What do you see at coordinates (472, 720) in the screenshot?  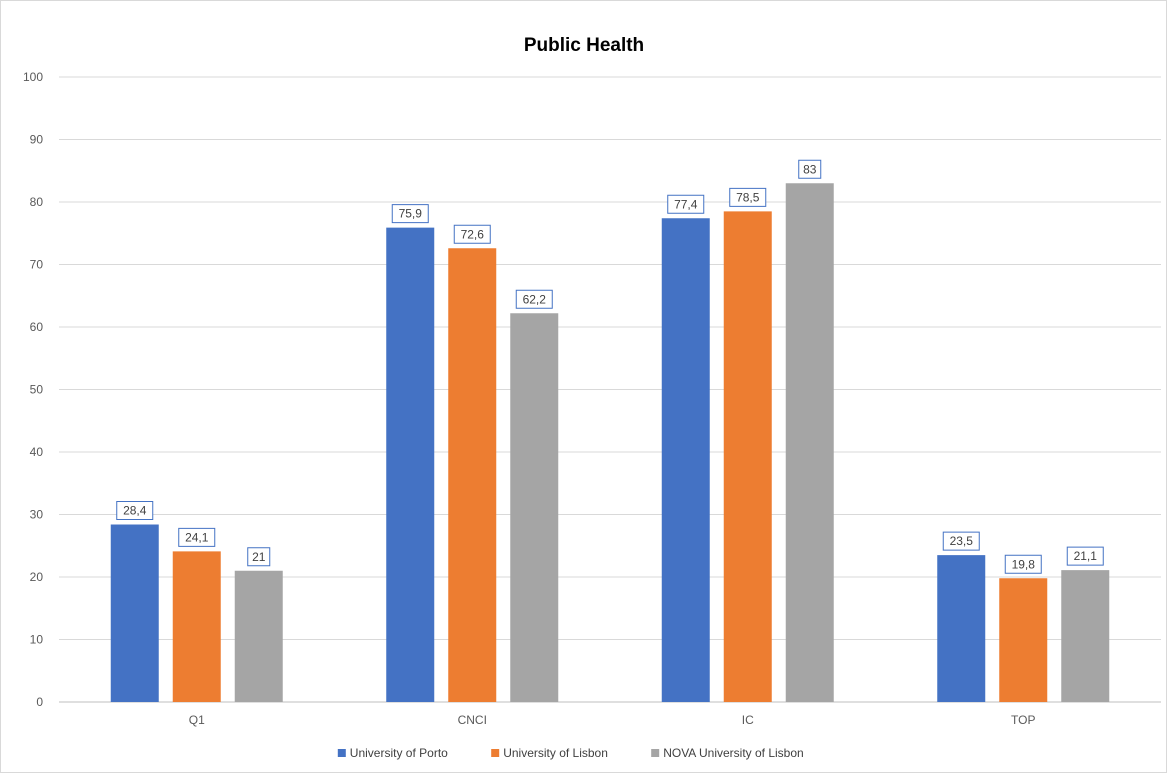 I see `x-category-label: CNCI` at bounding box center [472, 720].